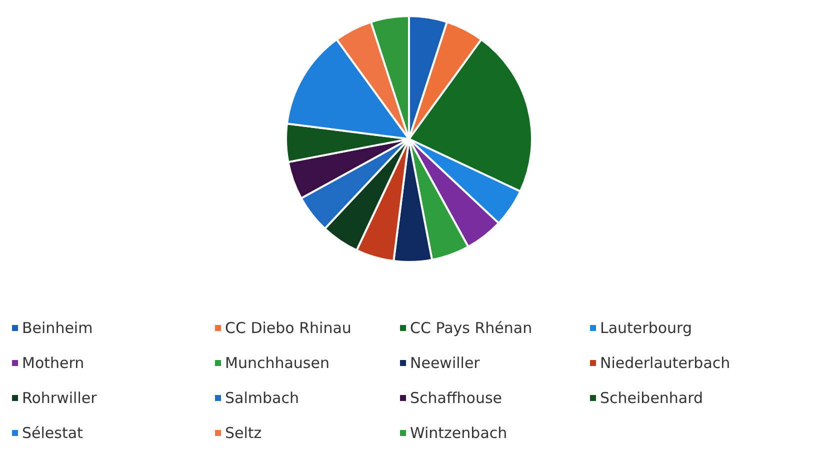 This screenshot has width=817, height=452. I want to click on legend-label: Munchhausen, so click(277, 363).